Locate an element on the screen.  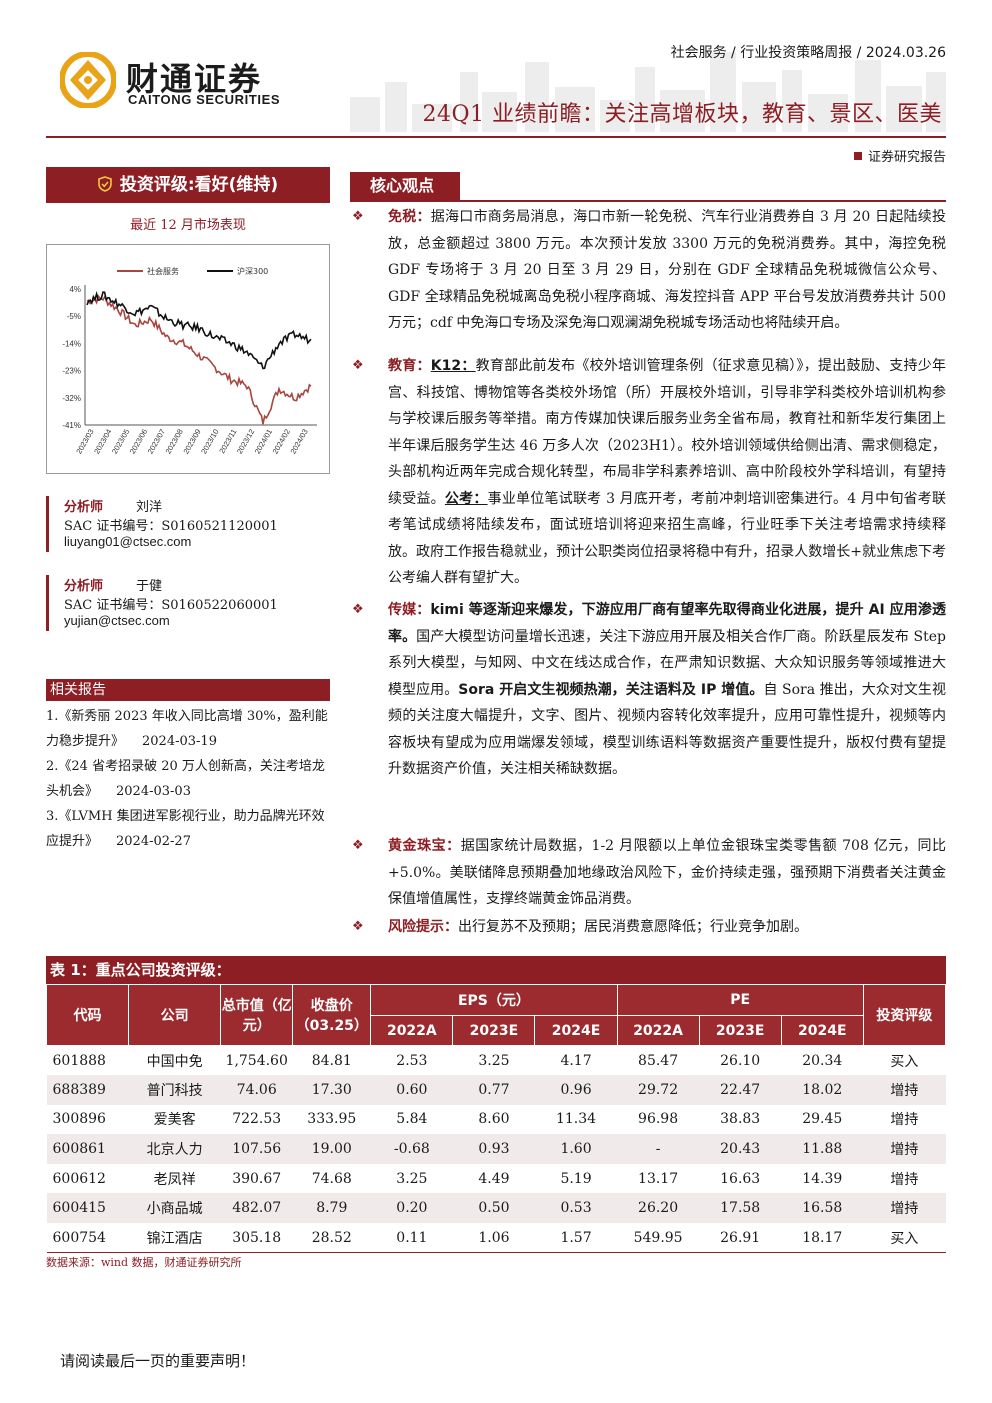
rating-banner: 投资评级:看好(维持) is located at coordinates (188, 185).